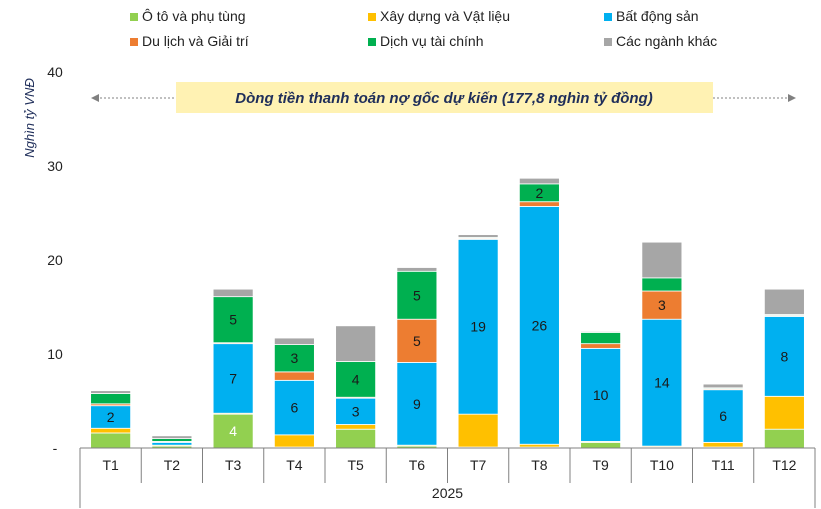 Image resolution: width=821 pixels, height=509 pixels. I want to click on x-tick-label: T9, so click(600, 465).